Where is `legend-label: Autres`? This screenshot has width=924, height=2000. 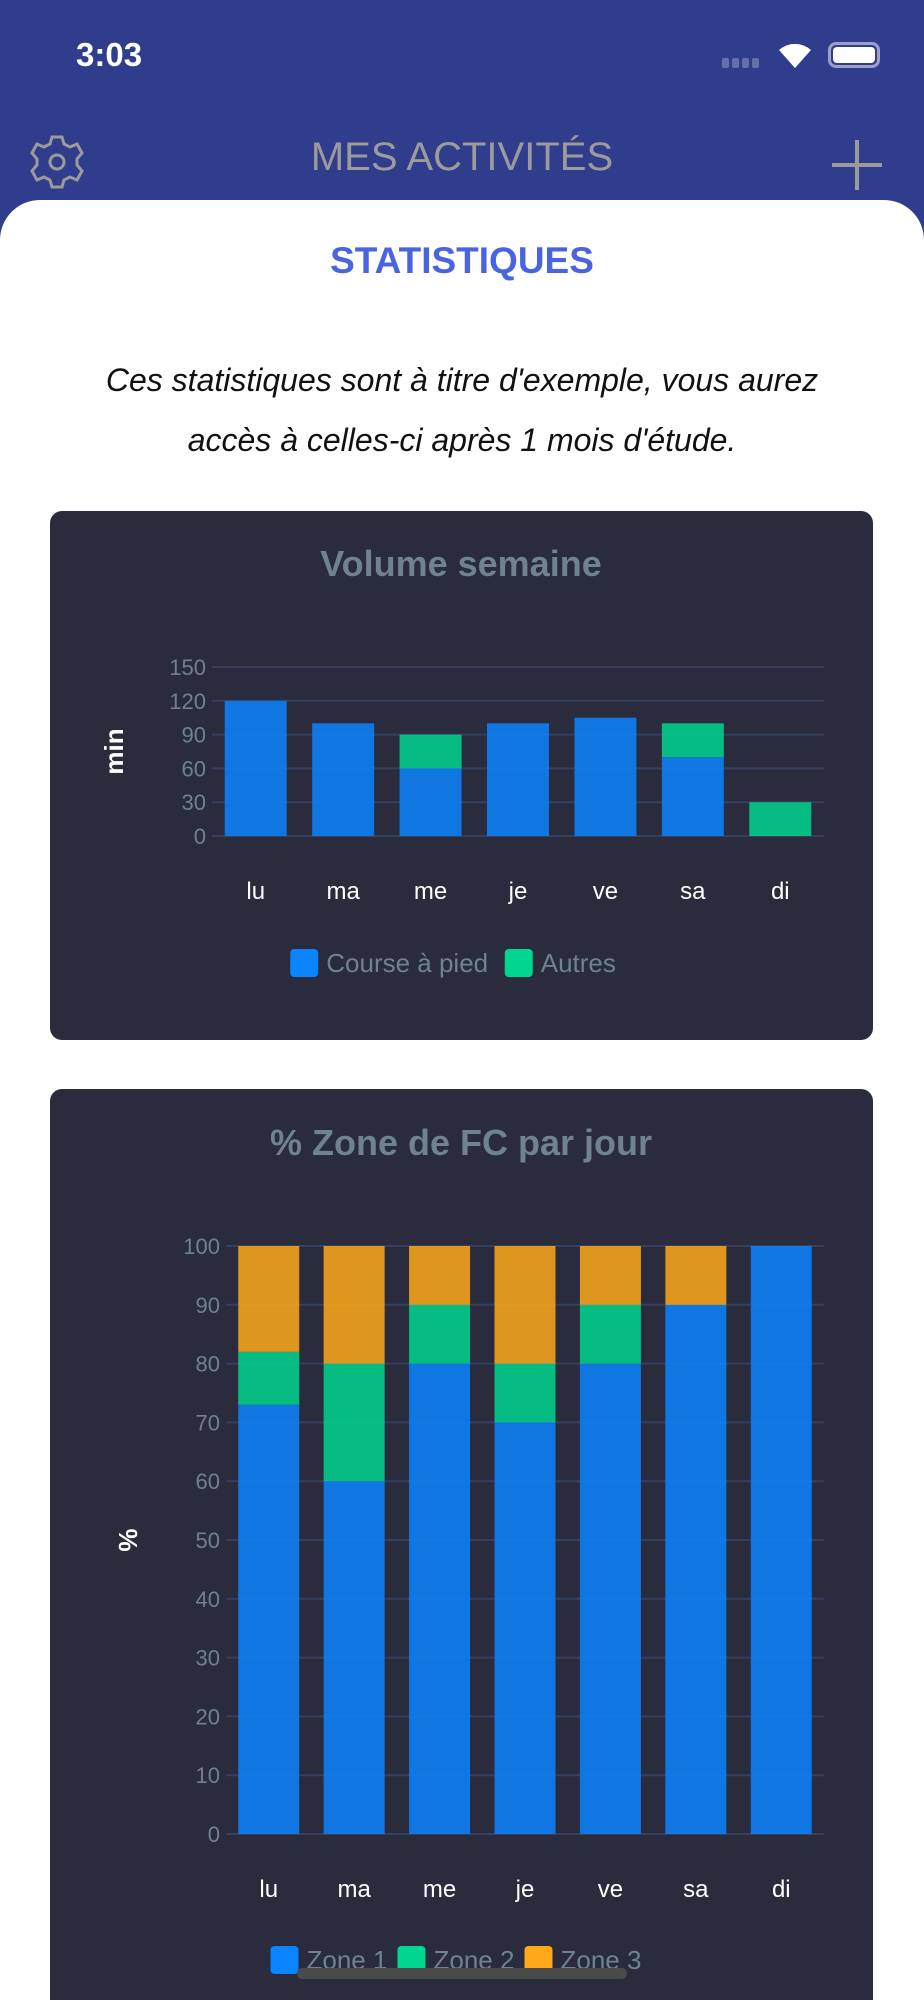
legend-label: Autres is located at coordinates (578, 963).